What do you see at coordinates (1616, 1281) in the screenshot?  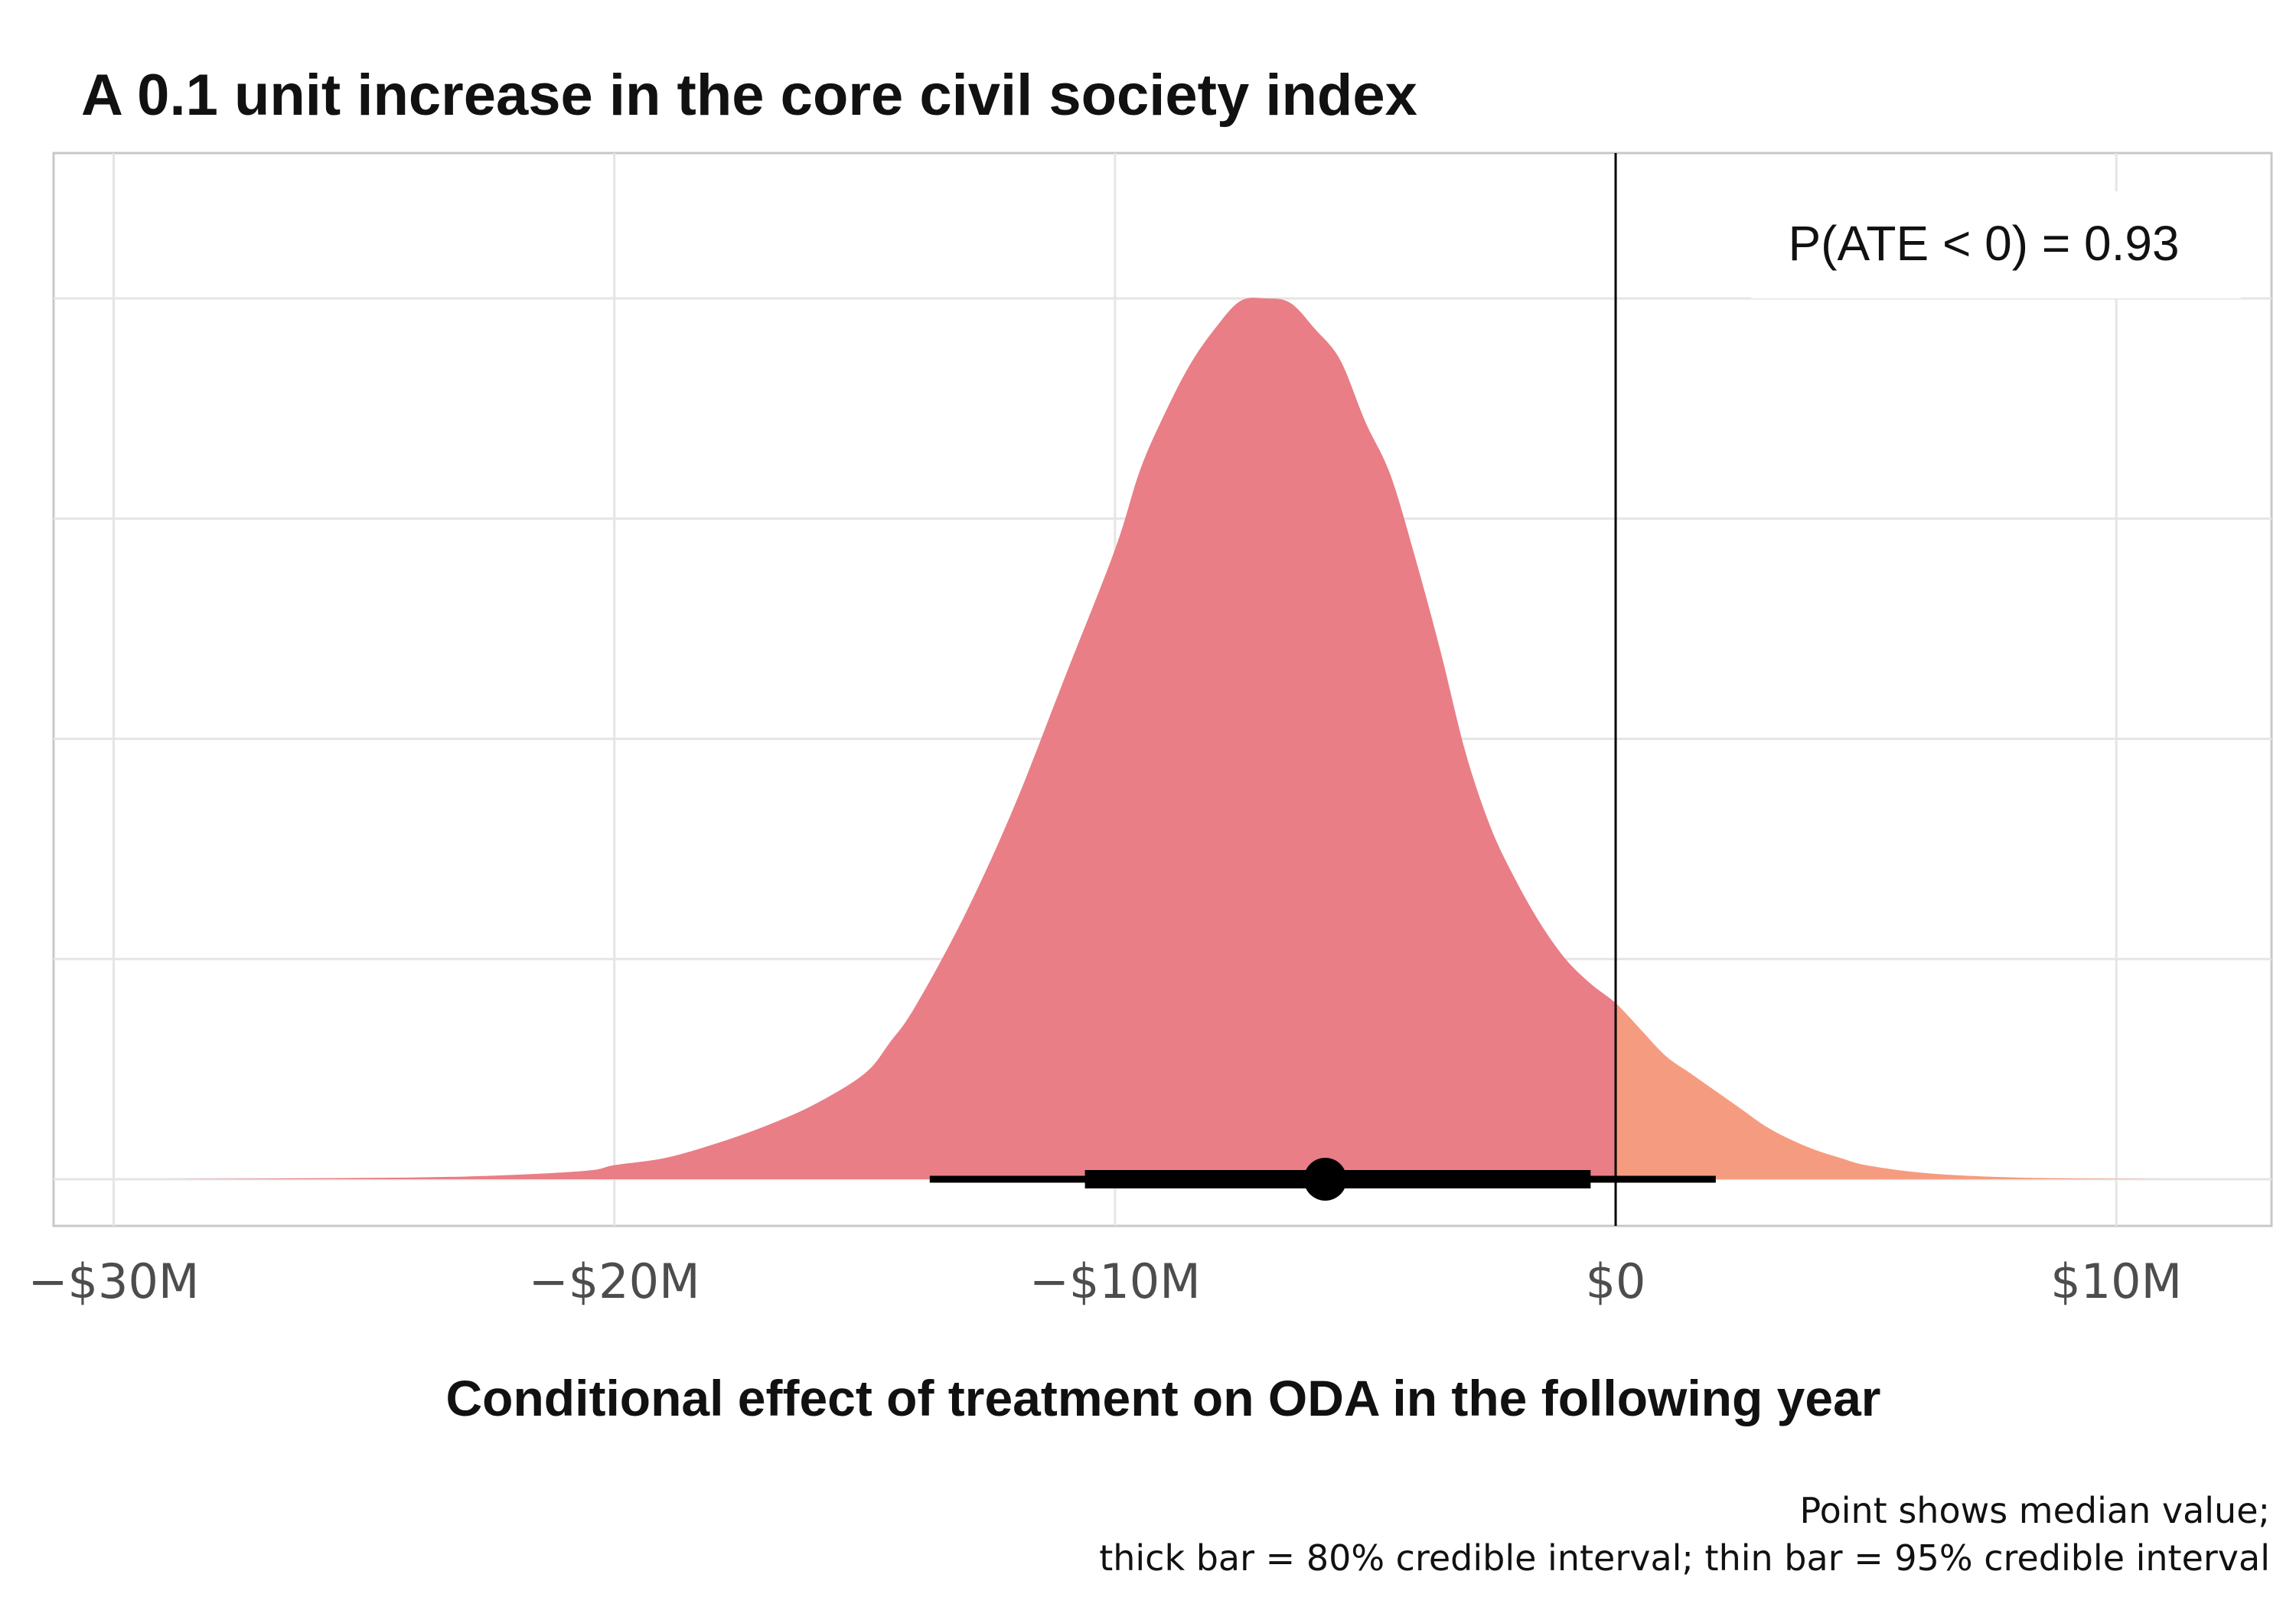 I see `x-tick-label: $0` at bounding box center [1616, 1281].